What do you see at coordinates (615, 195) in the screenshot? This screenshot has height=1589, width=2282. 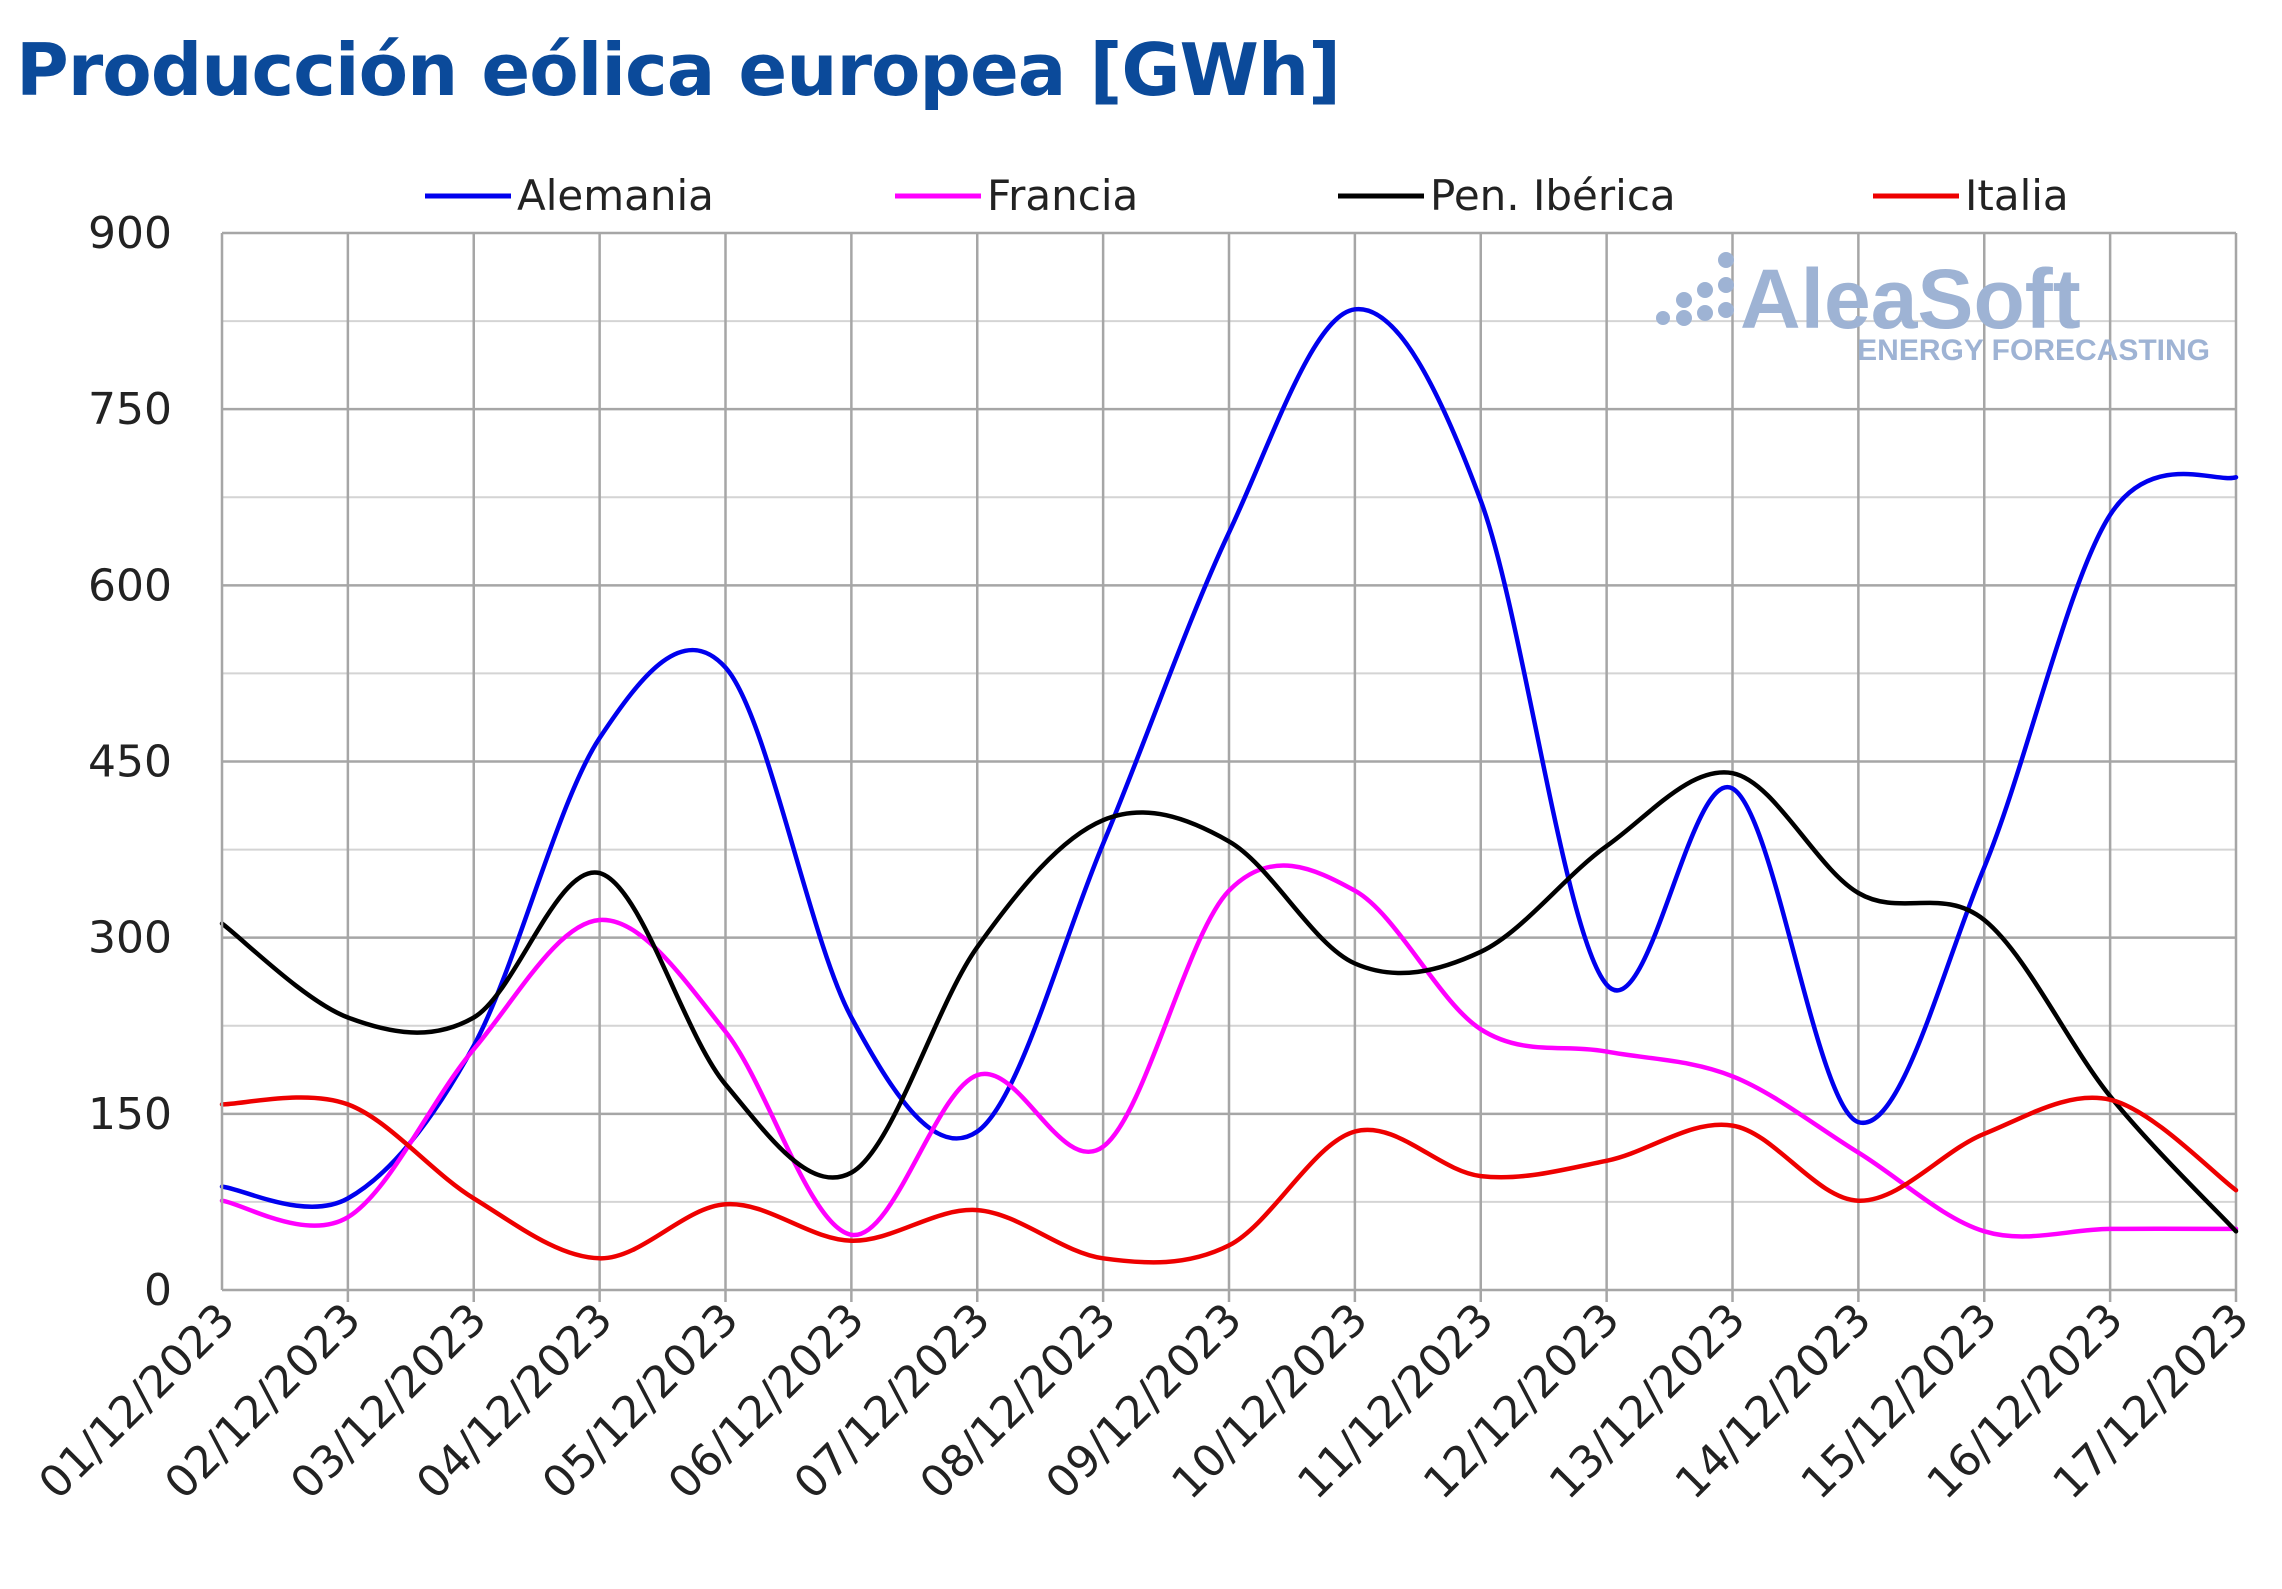 I see `legend-label: Alemania` at bounding box center [615, 195].